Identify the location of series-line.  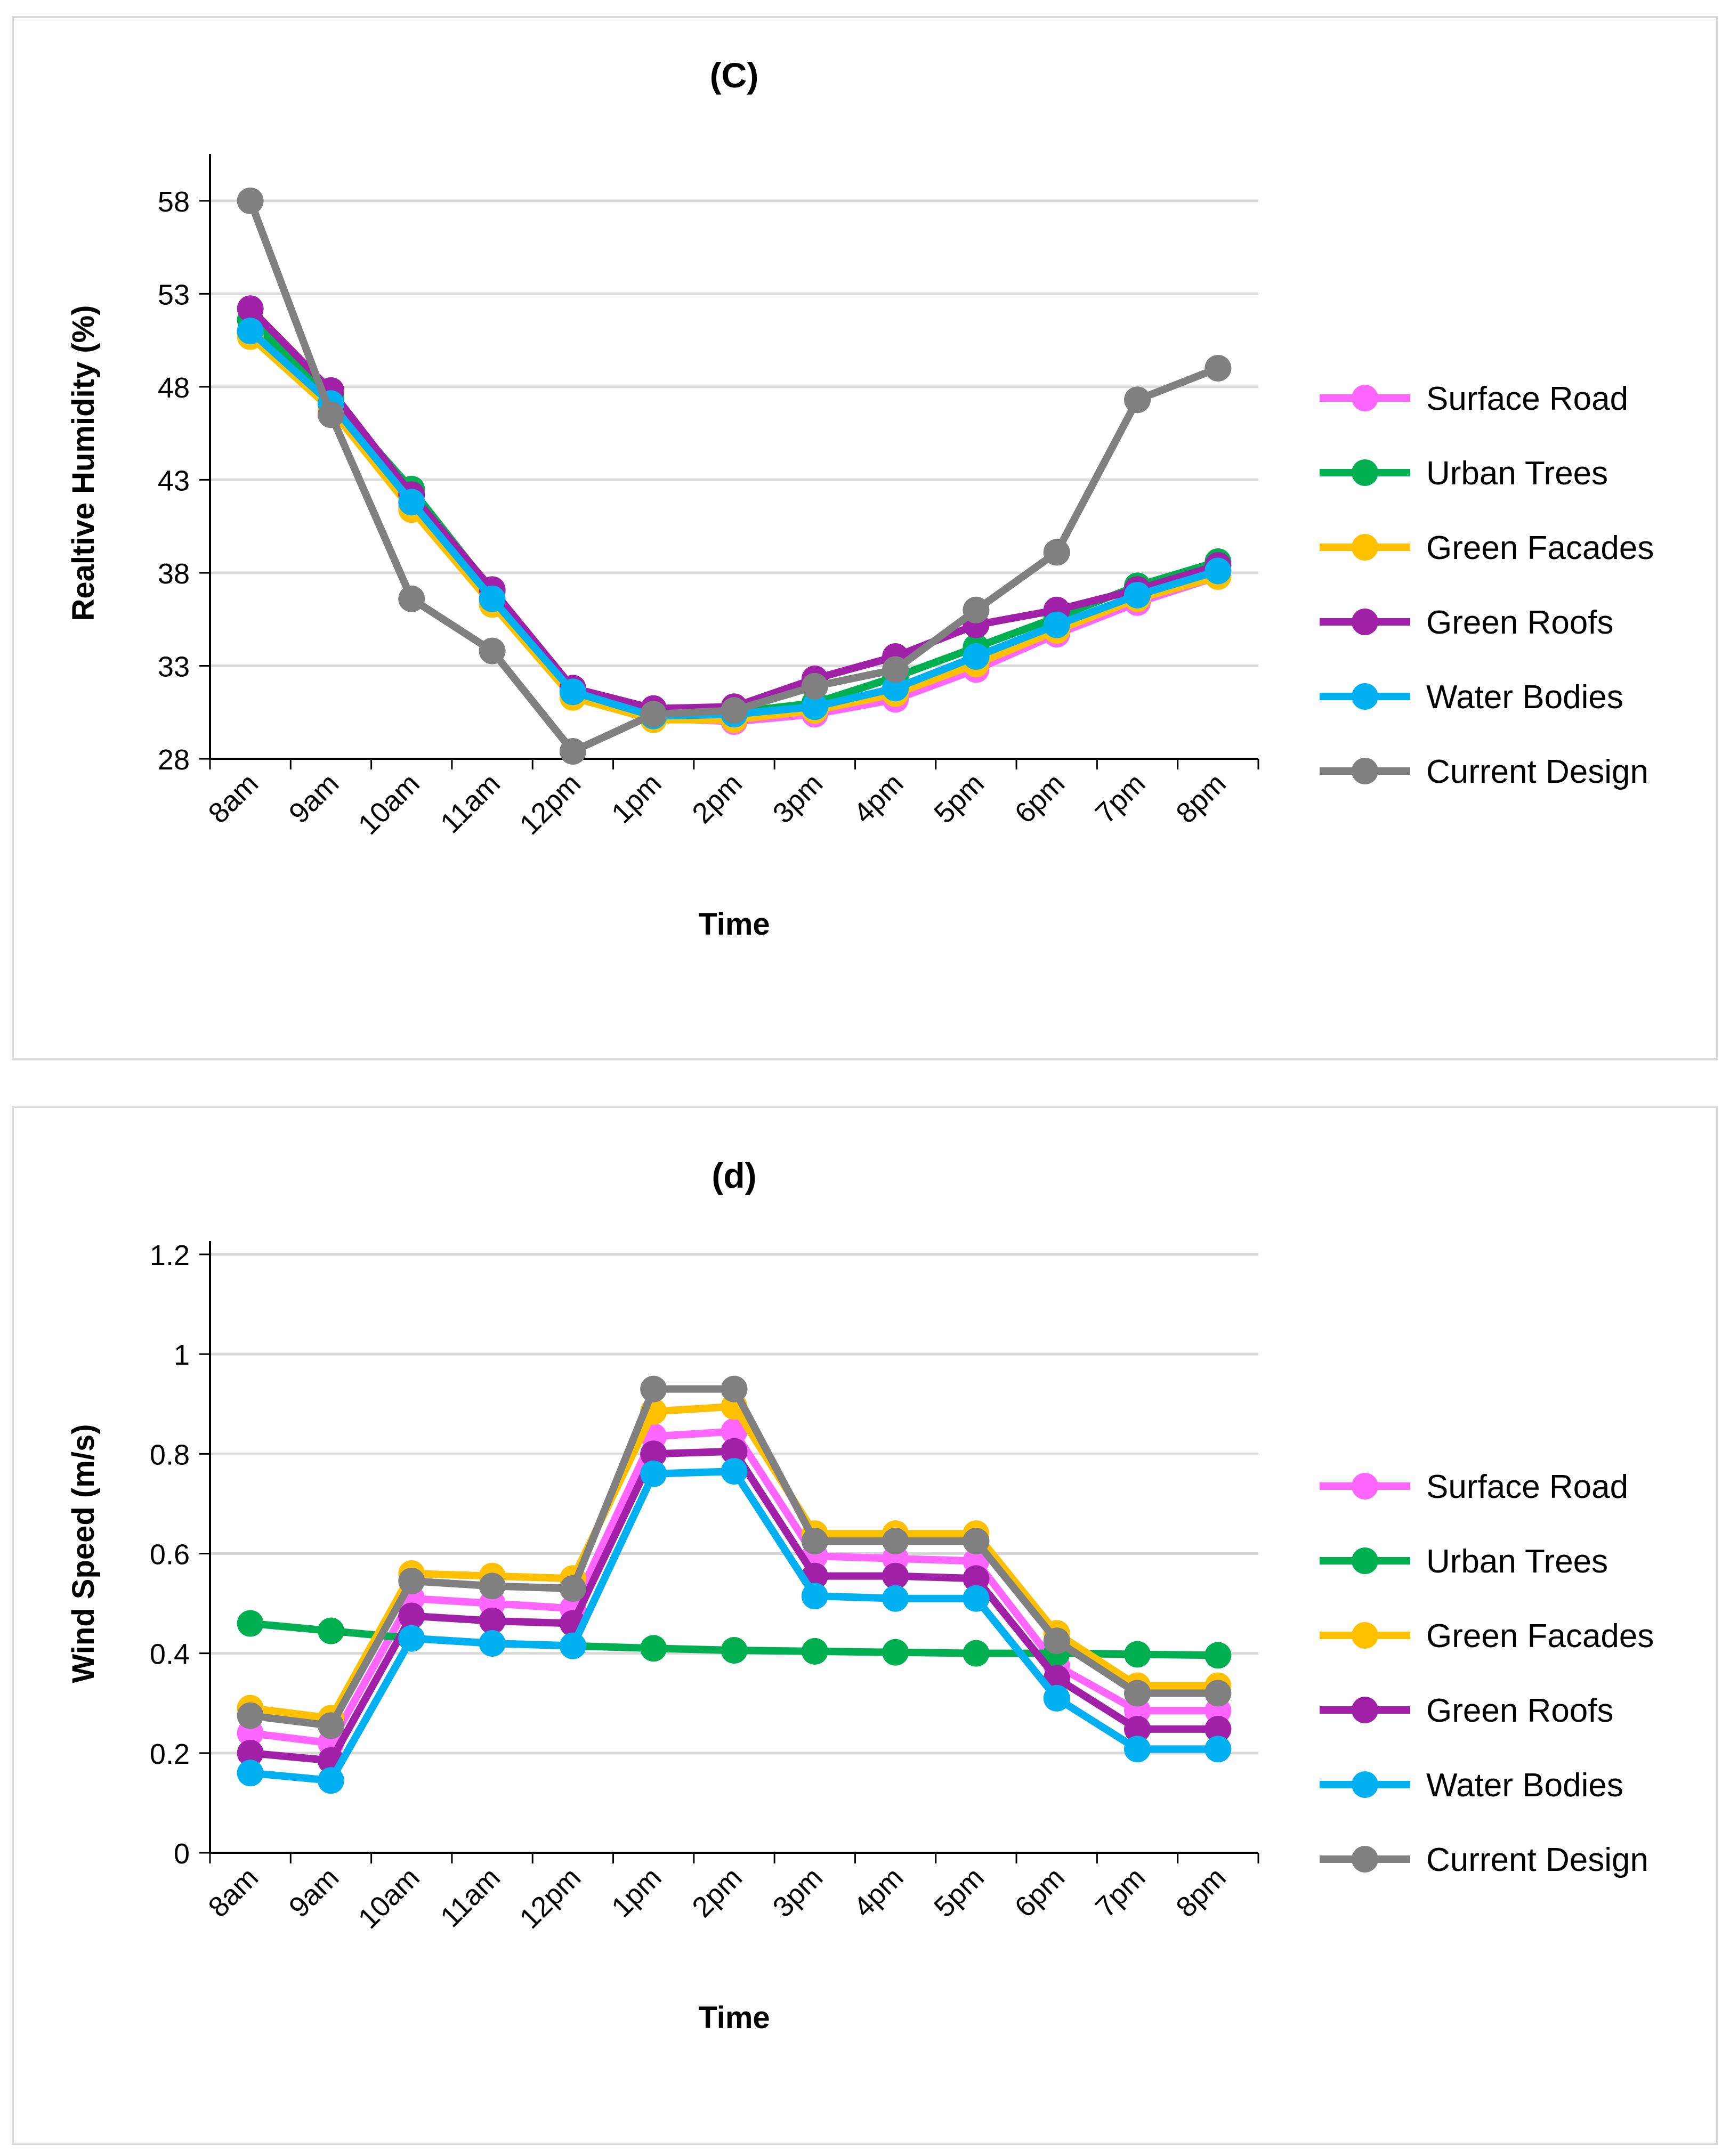
(733, 509).